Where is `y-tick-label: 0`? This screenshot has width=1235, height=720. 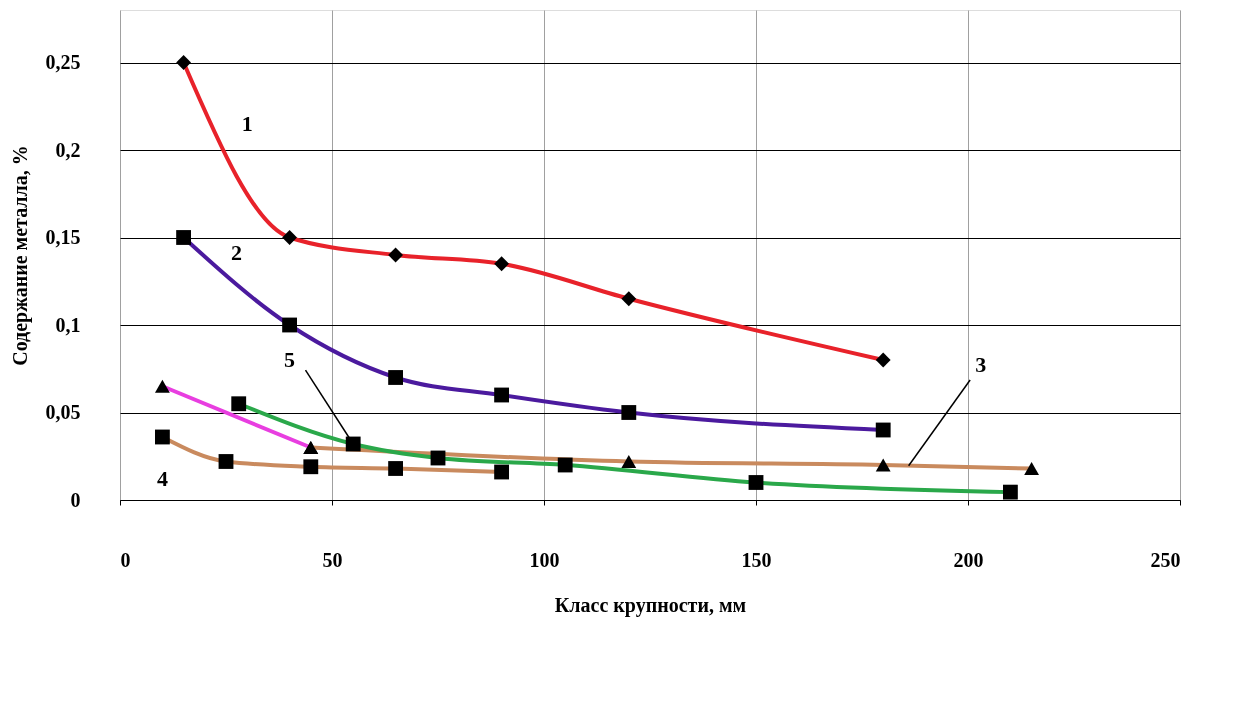 y-tick-label: 0 is located at coordinates (75, 499).